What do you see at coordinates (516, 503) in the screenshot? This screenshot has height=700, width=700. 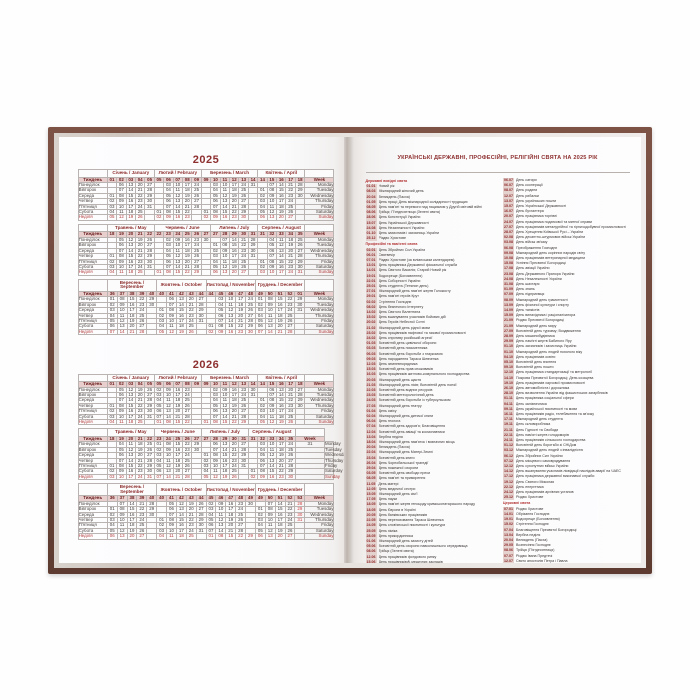 I see `holiday-section-heading: Церковні свята` at bounding box center [516, 503].